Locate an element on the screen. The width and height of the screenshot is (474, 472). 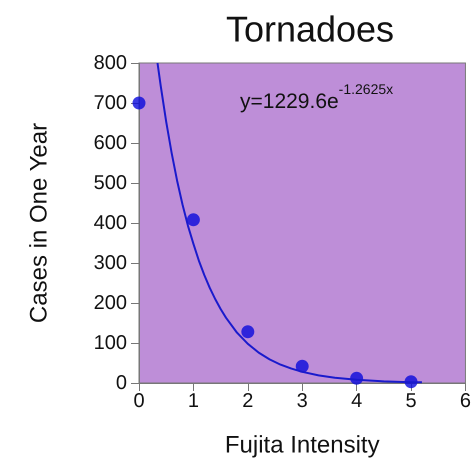
x-tick-label: 2 is located at coordinates (248, 401).